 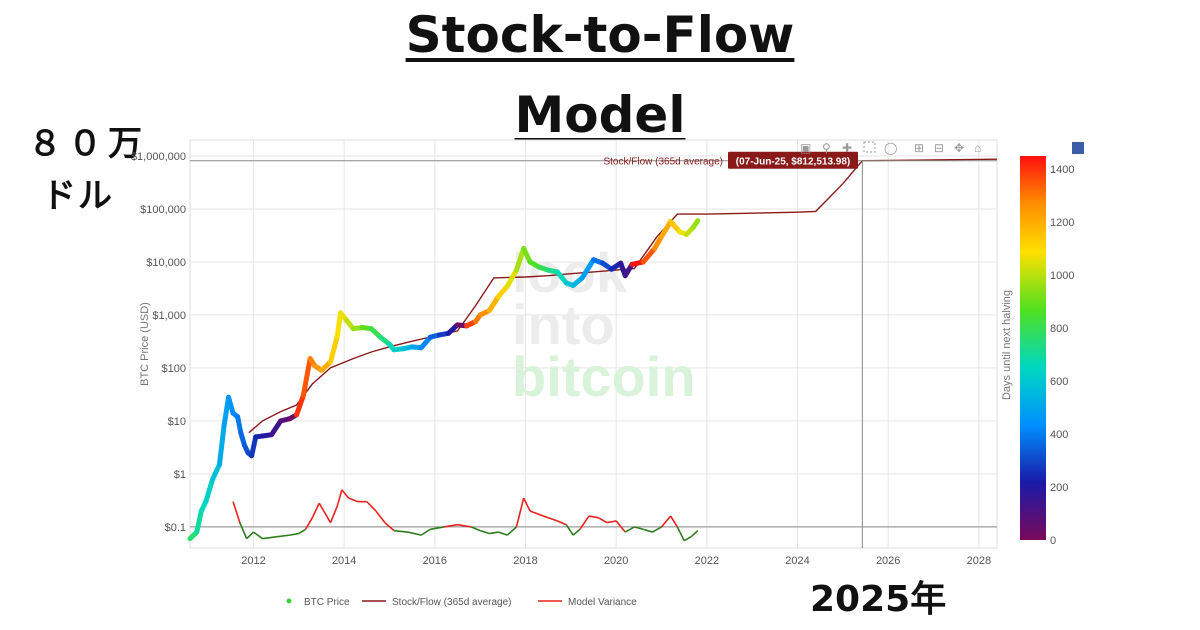 I want to click on y-tick-label: $10, so click(x=177, y=422).